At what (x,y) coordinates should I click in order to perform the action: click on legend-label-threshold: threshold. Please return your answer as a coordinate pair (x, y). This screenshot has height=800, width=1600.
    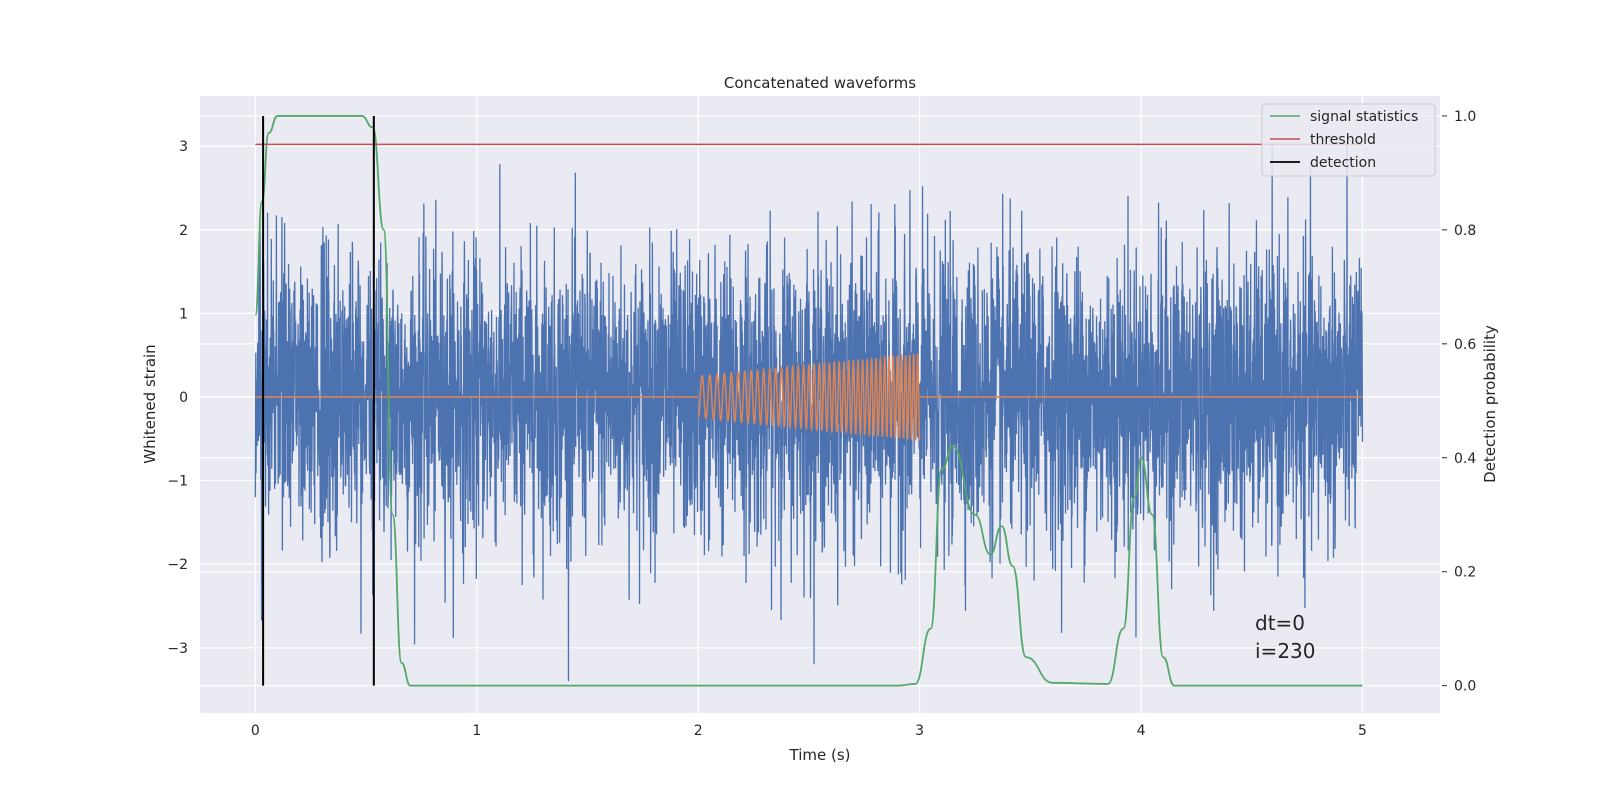
    Looking at the image, I should click on (1343, 140).